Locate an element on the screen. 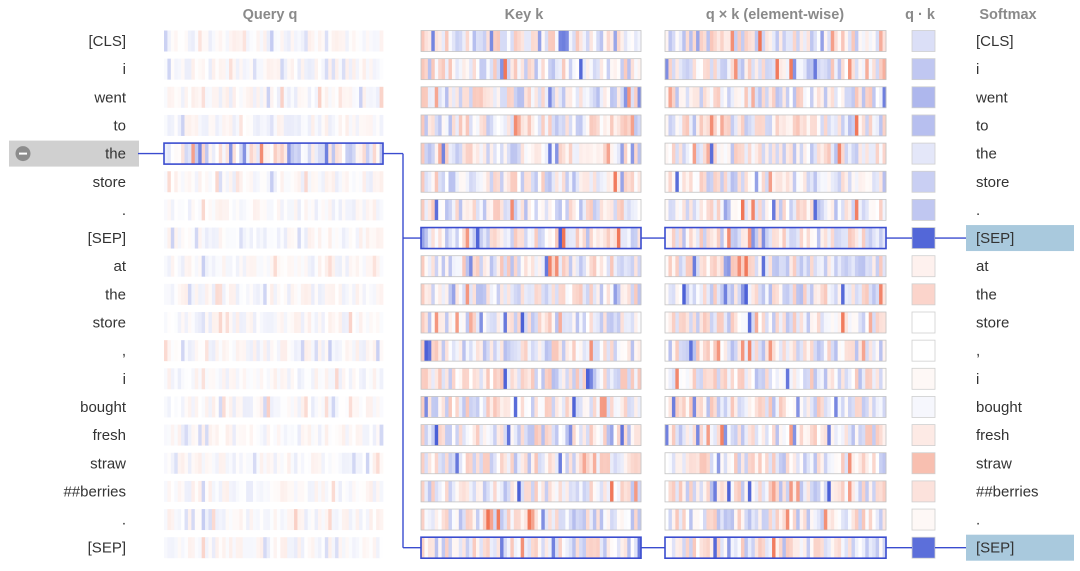  softmax-token: at is located at coordinates (982, 266).